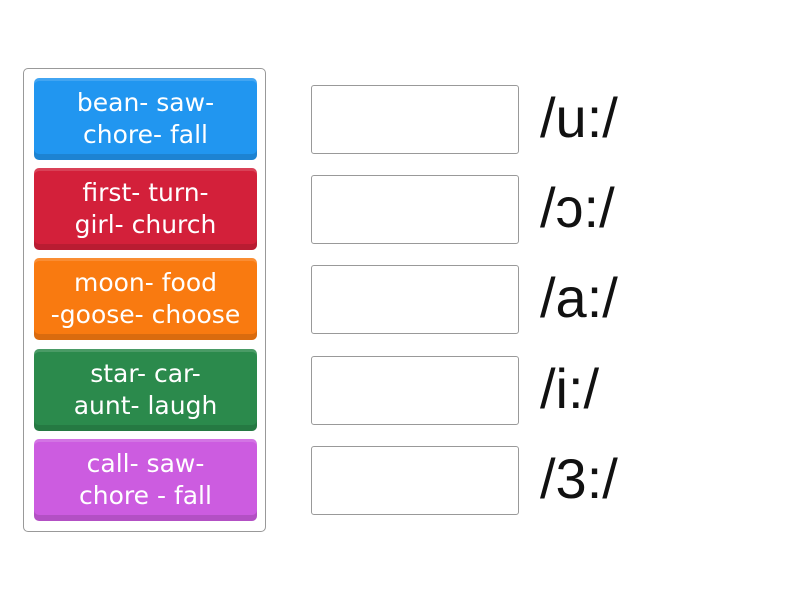 The image size is (800, 600). What do you see at coordinates (579, 297) in the screenshot?
I see `phonetic-symbol-label: /a:/` at bounding box center [579, 297].